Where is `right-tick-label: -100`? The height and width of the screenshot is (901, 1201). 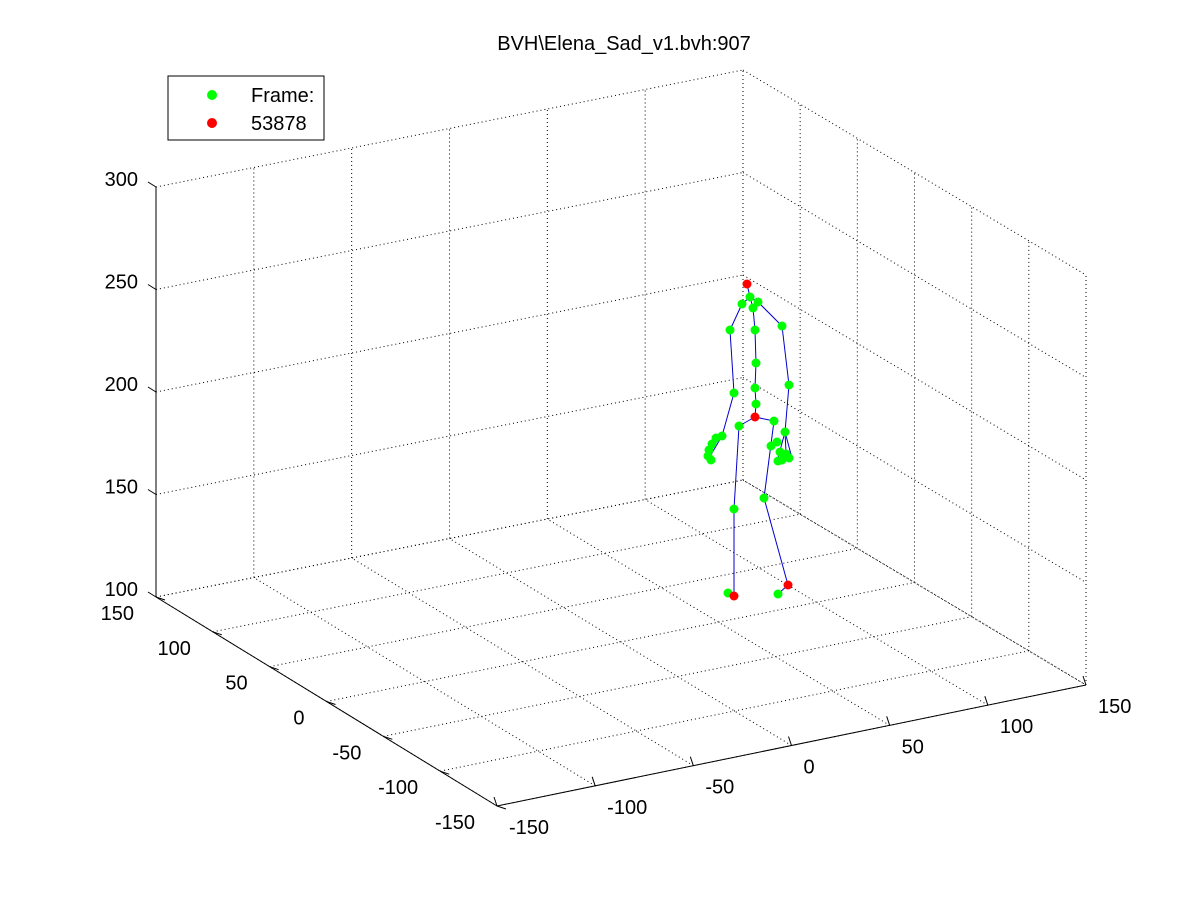
right-tick-label: -100 is located at coordinates (627, 808).